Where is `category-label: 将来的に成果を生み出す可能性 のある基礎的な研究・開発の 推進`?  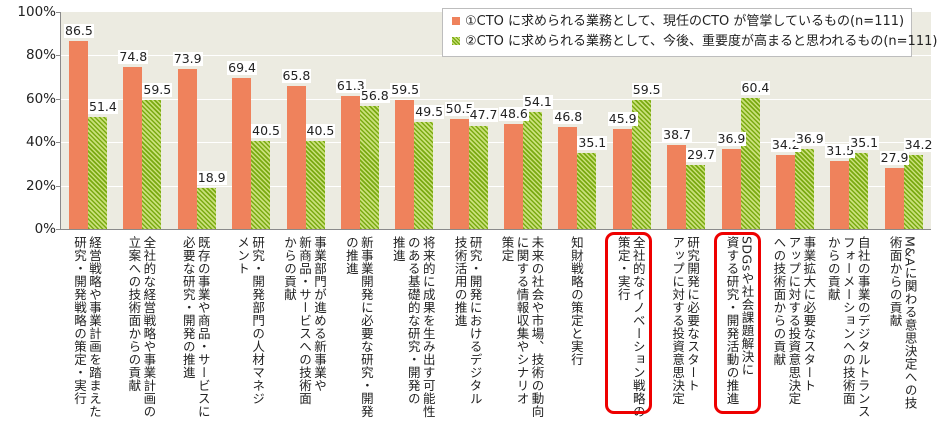
category-label: 将来的に成果を生み出す可能性 のある基礎的な研究・開発の 推進 is located at coordinates (413, 327).